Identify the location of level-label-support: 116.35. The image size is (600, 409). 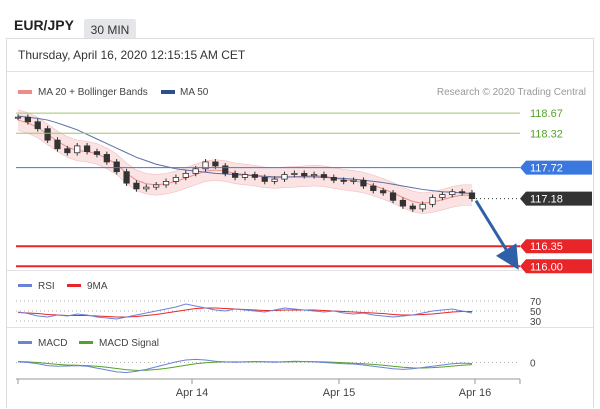
(546, 247).